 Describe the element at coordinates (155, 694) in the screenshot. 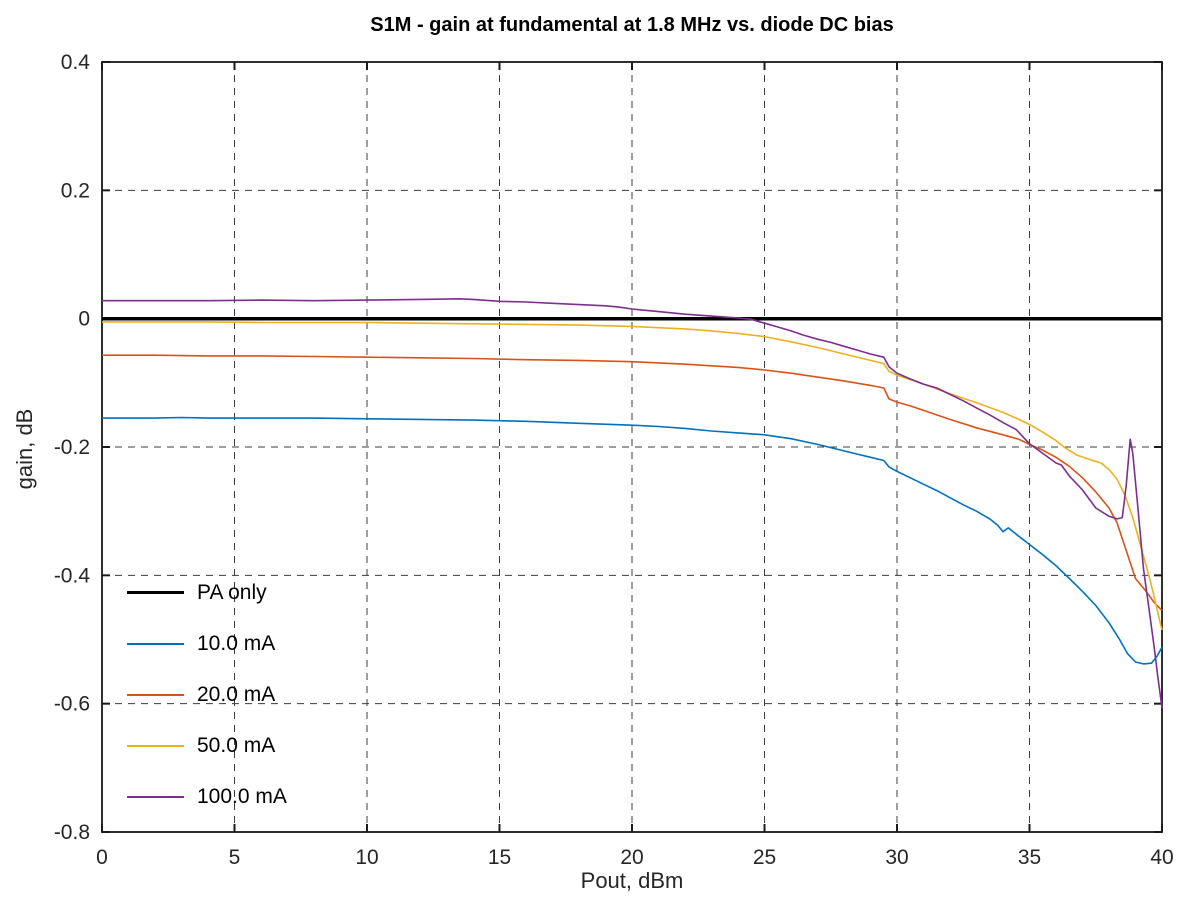

I see `legend-line-swatch-20ma` at that location.